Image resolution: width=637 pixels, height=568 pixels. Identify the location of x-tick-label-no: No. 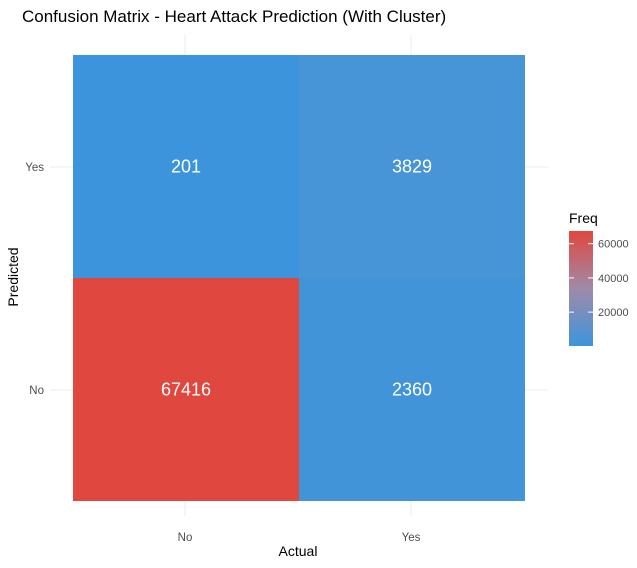
(185, 538).